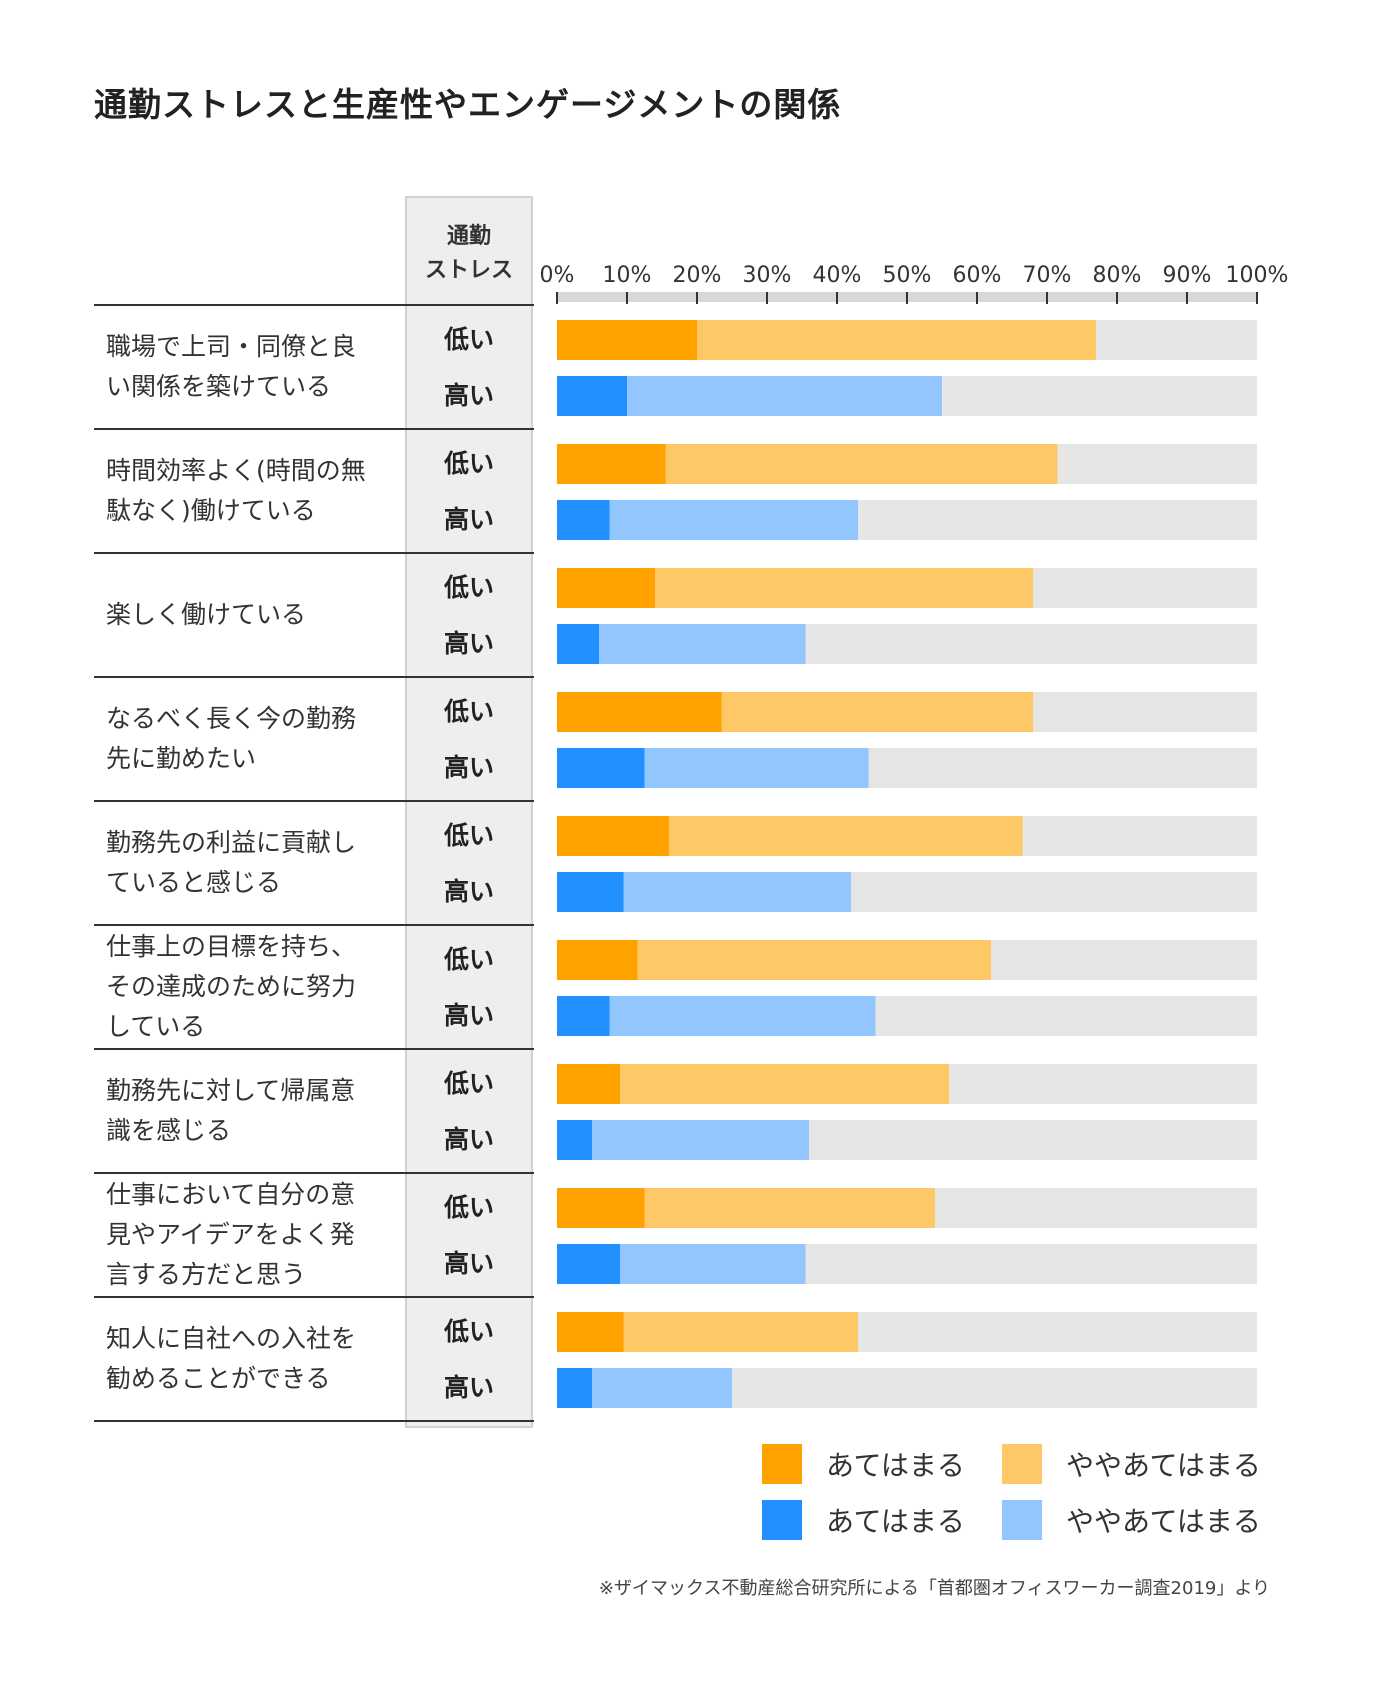  I want to click on x-tick-label: 100%, so click(1257, 275).